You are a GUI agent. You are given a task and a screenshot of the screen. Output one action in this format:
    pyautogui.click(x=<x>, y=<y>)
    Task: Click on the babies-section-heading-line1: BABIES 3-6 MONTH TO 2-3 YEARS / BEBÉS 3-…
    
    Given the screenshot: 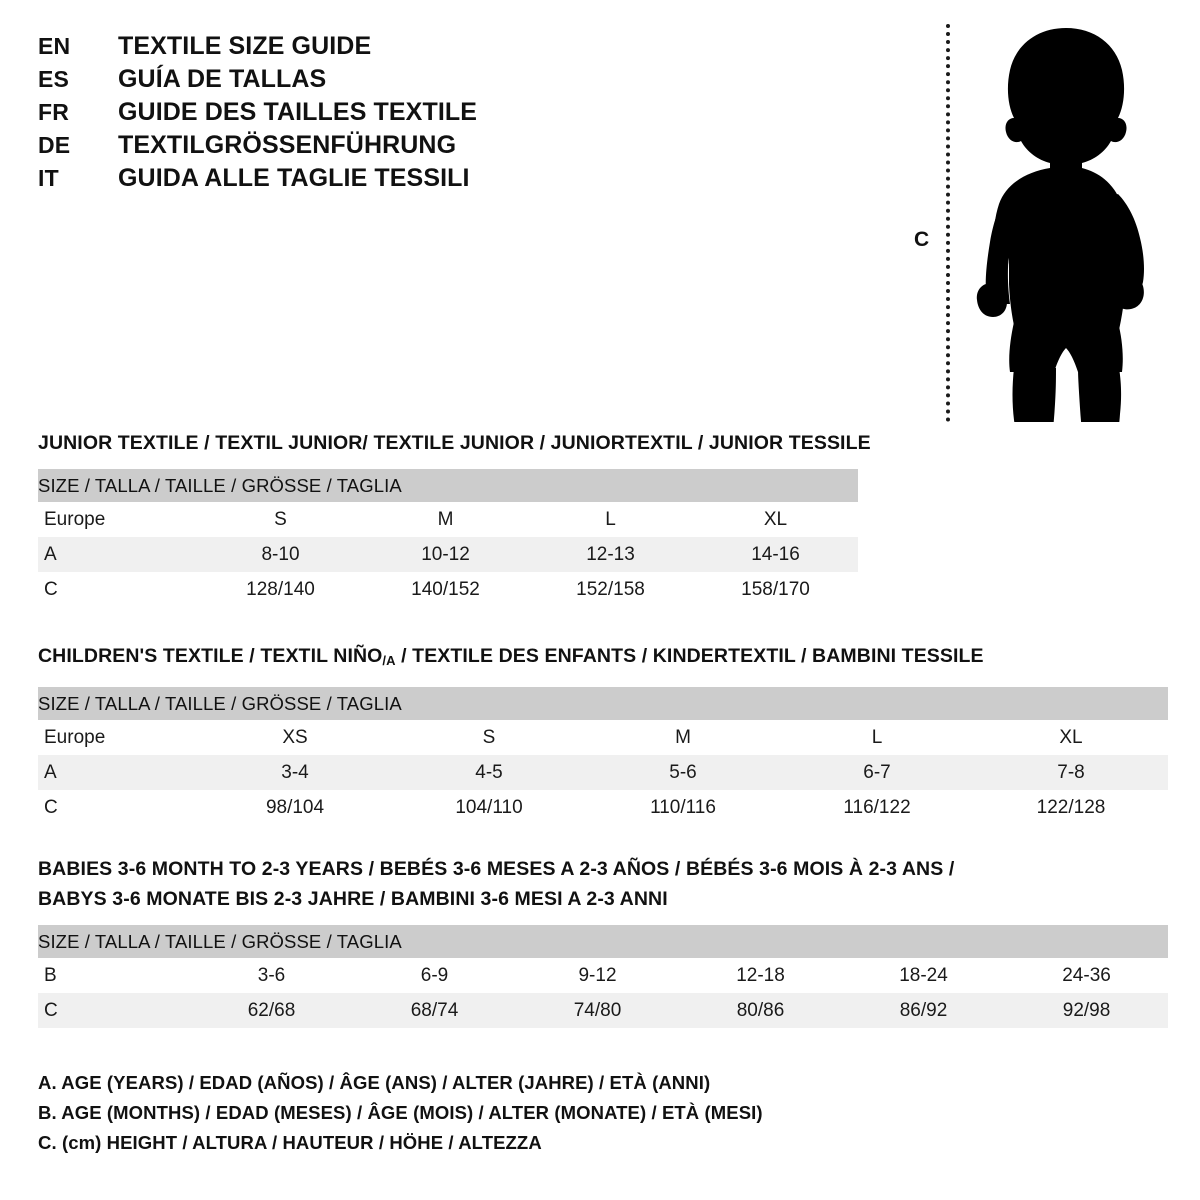 What is the action you would take?
    pyautogui.click(x=496, y=869)
    